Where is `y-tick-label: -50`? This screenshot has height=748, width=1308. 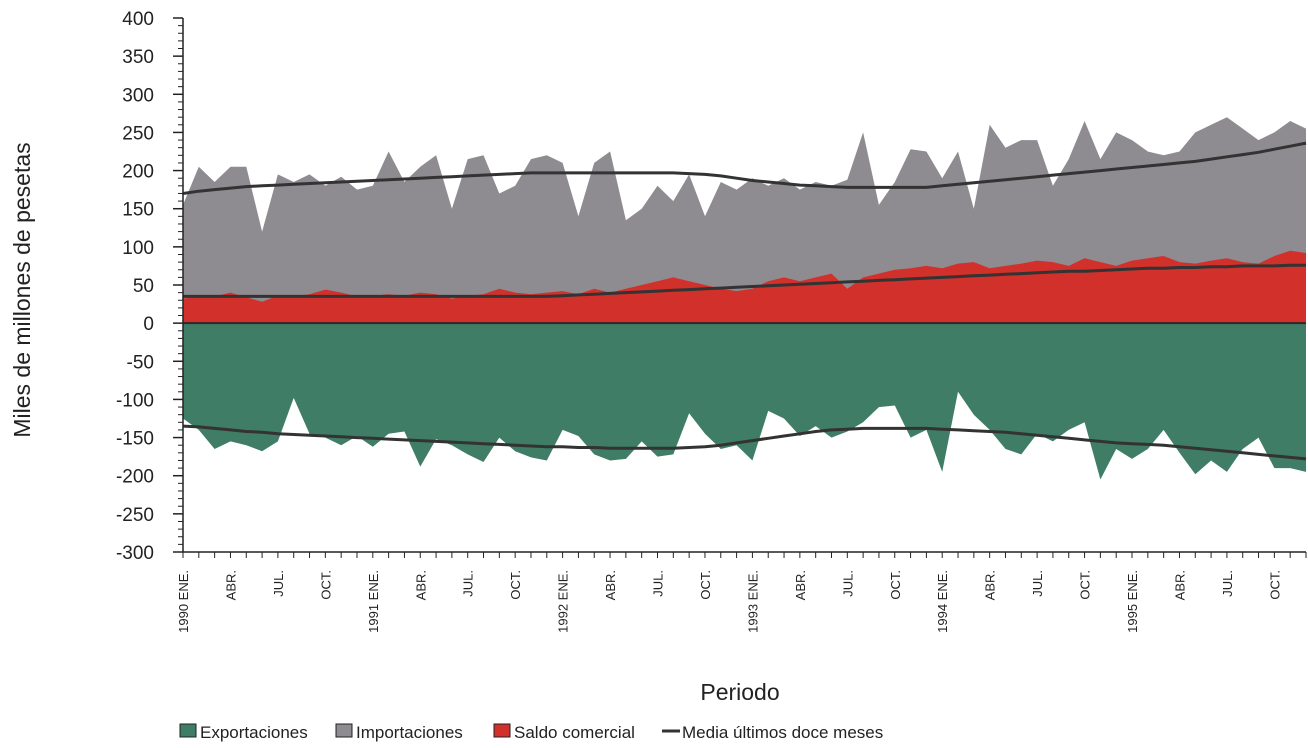
y-tick-label: -50 is located at coordinates (140, 362).